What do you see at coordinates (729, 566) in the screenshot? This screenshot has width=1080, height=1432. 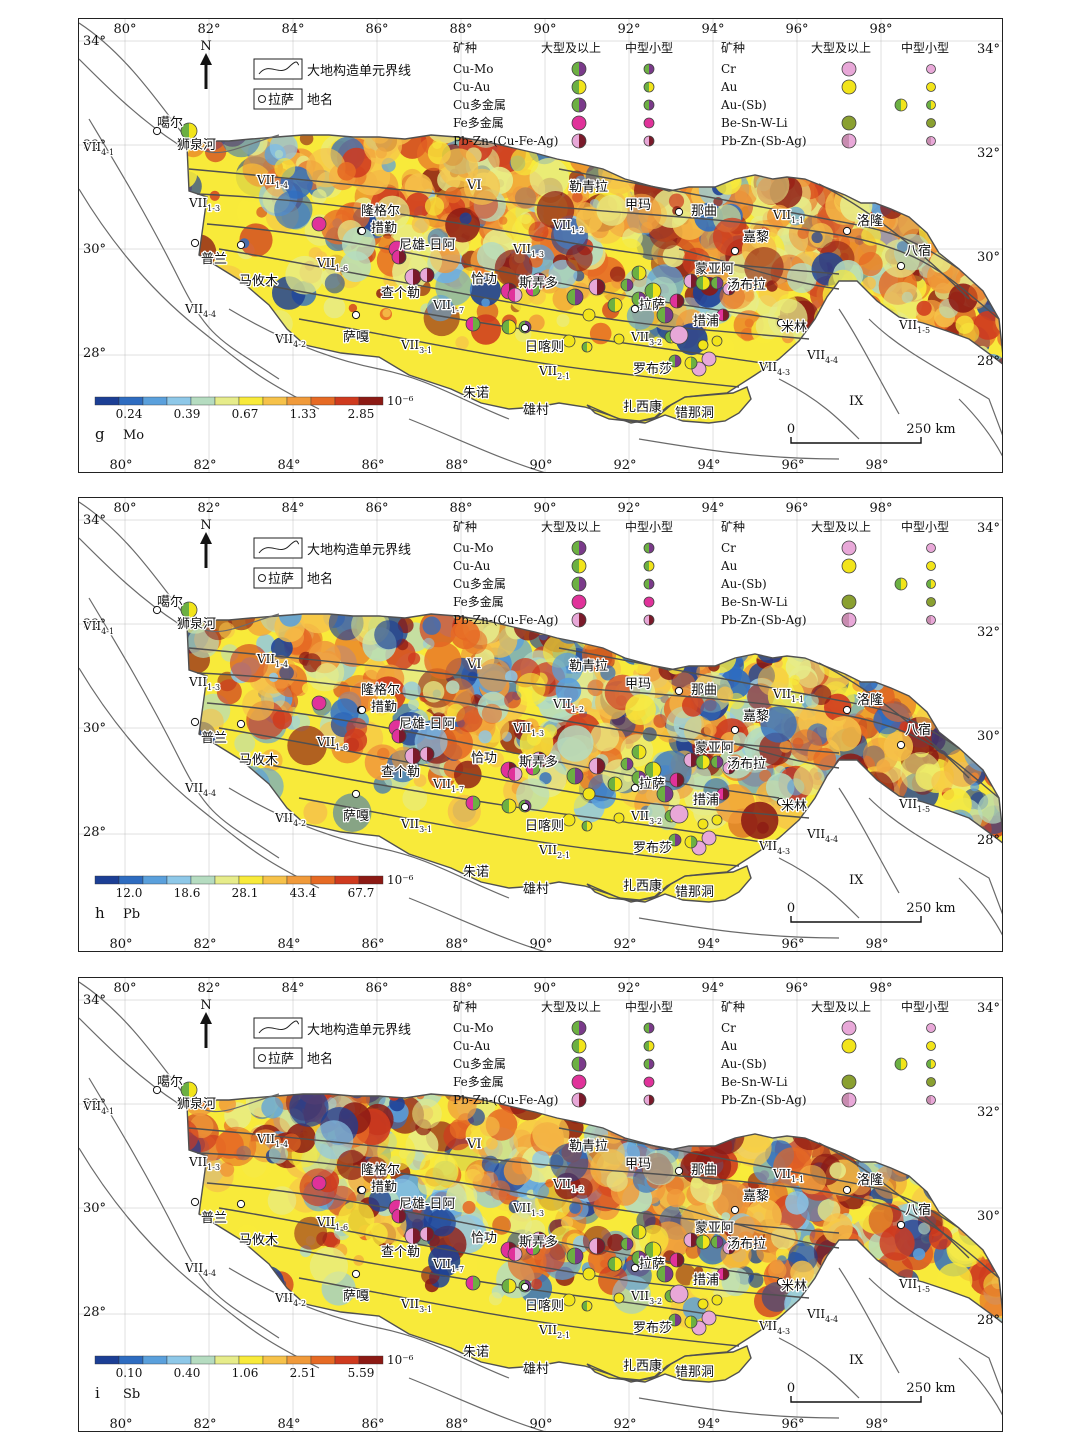 I see `legend-mineral-right: Au` at bounding box center [729, 566].